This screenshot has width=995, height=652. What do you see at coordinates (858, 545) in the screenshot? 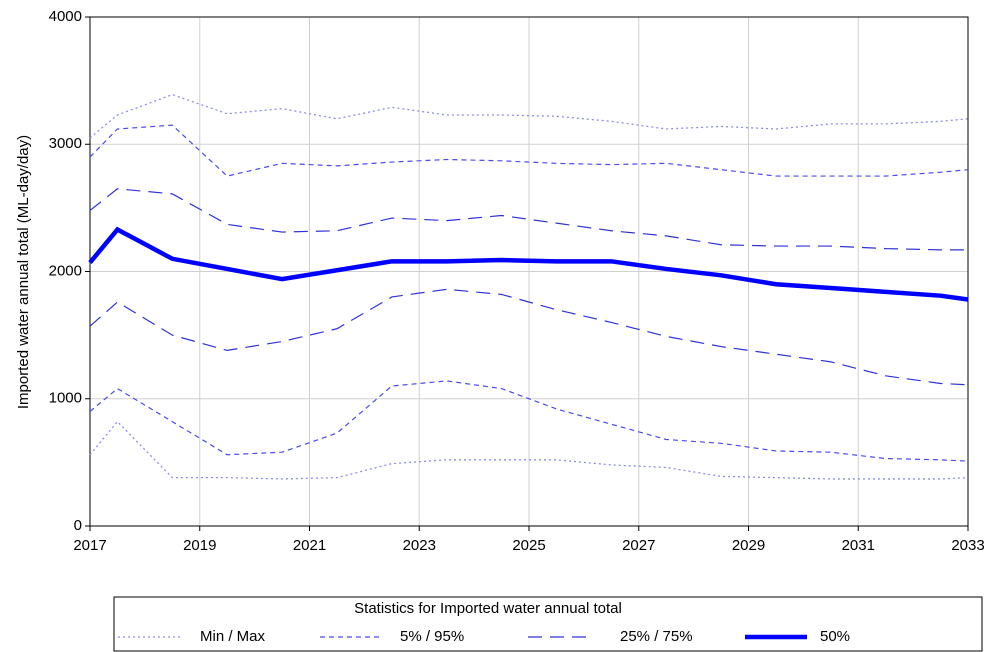
I see `x-tick-label: 2031` at bounding box center [858, 545].